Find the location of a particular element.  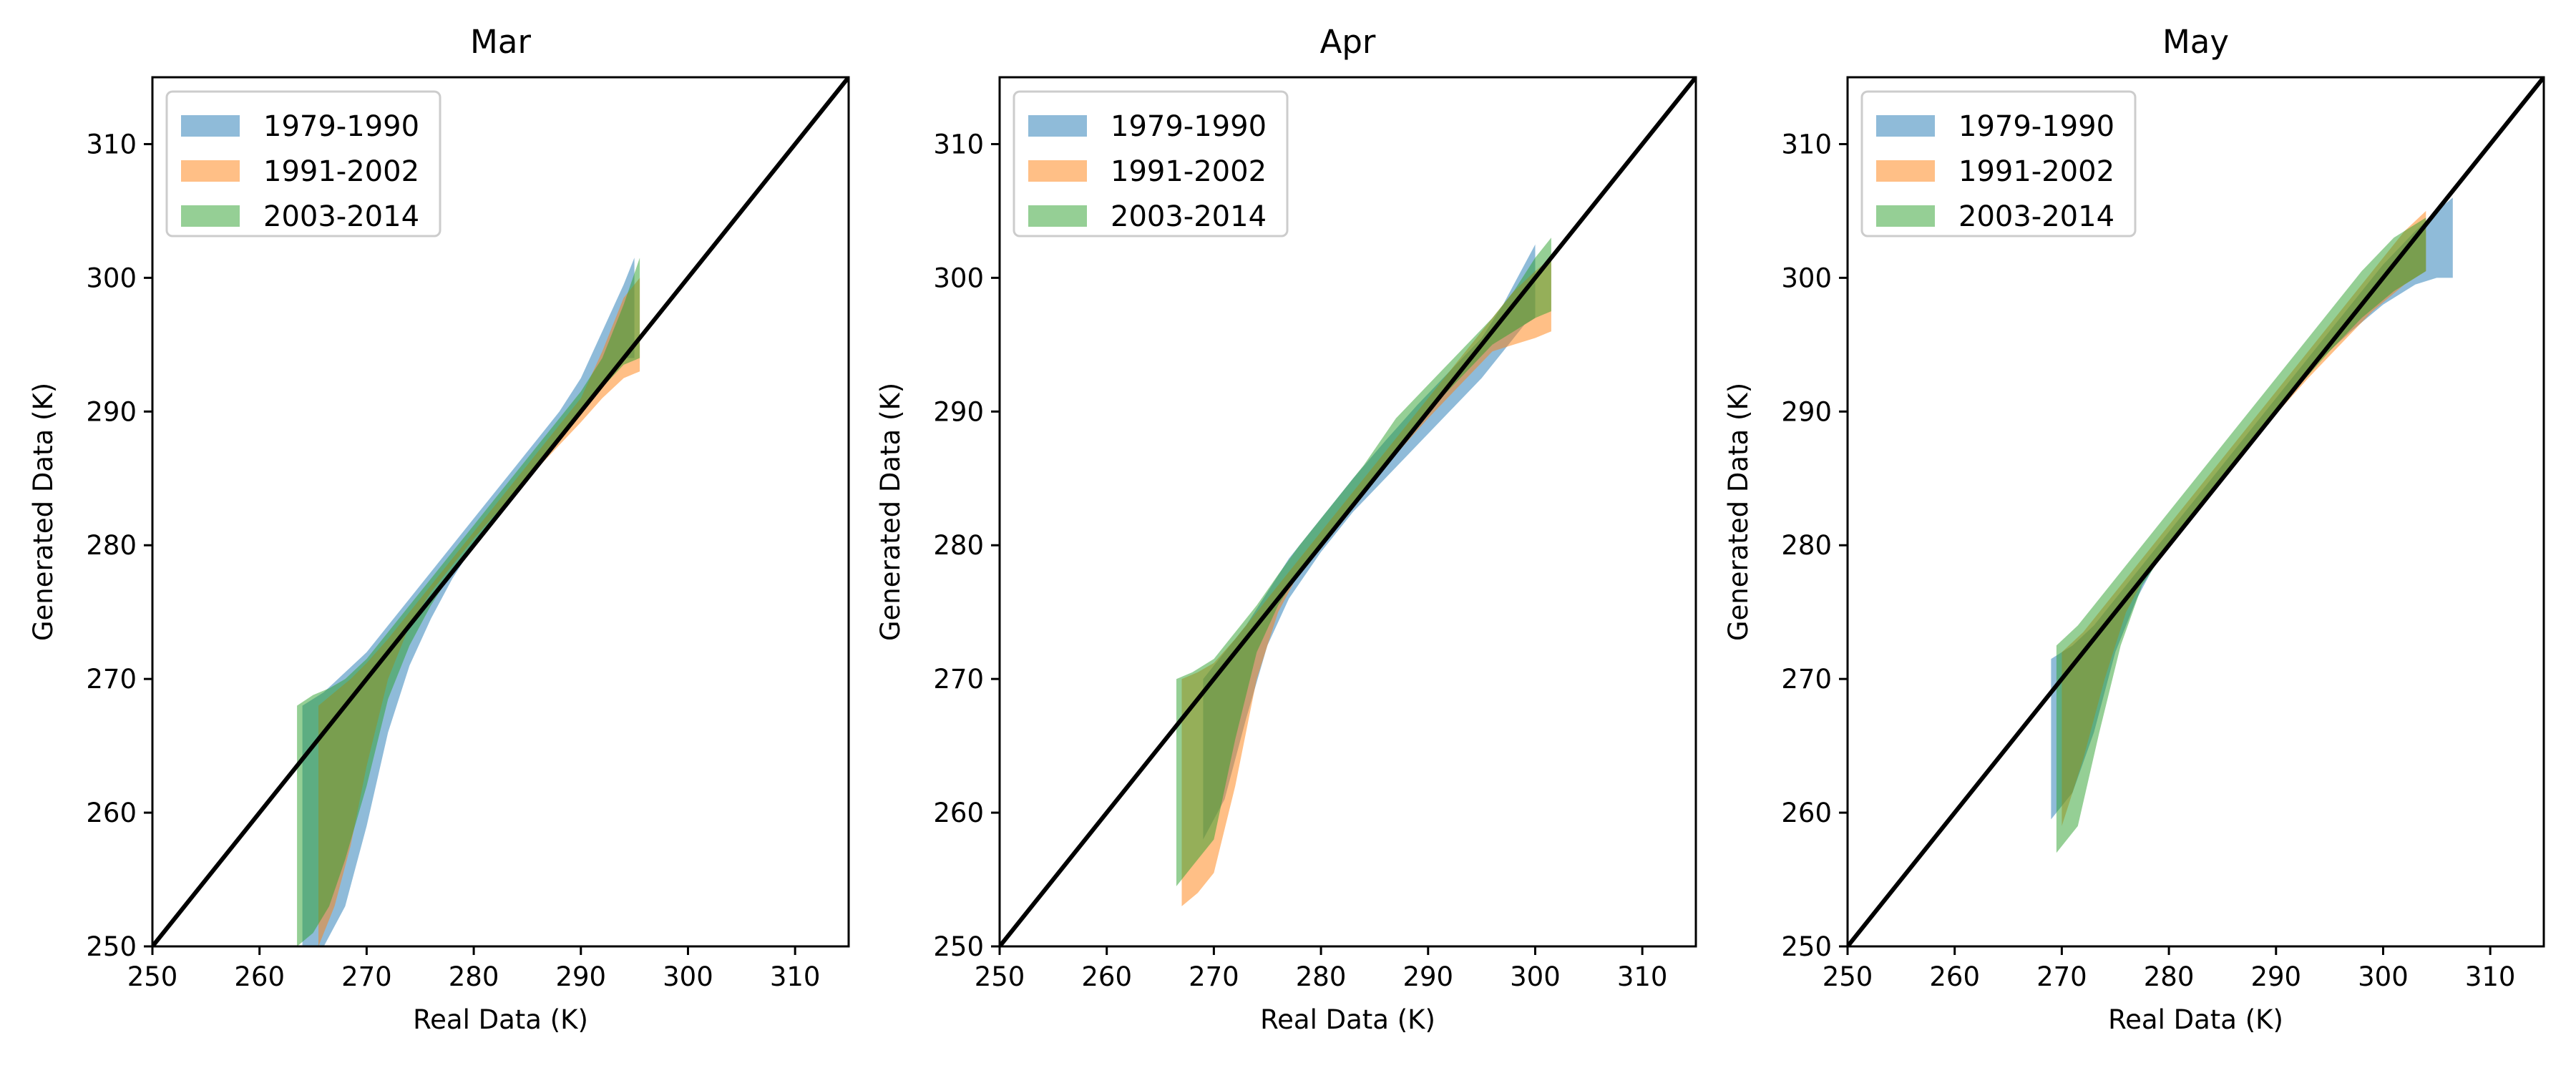

panel-title: Mar is located at coordinates (500, 42).